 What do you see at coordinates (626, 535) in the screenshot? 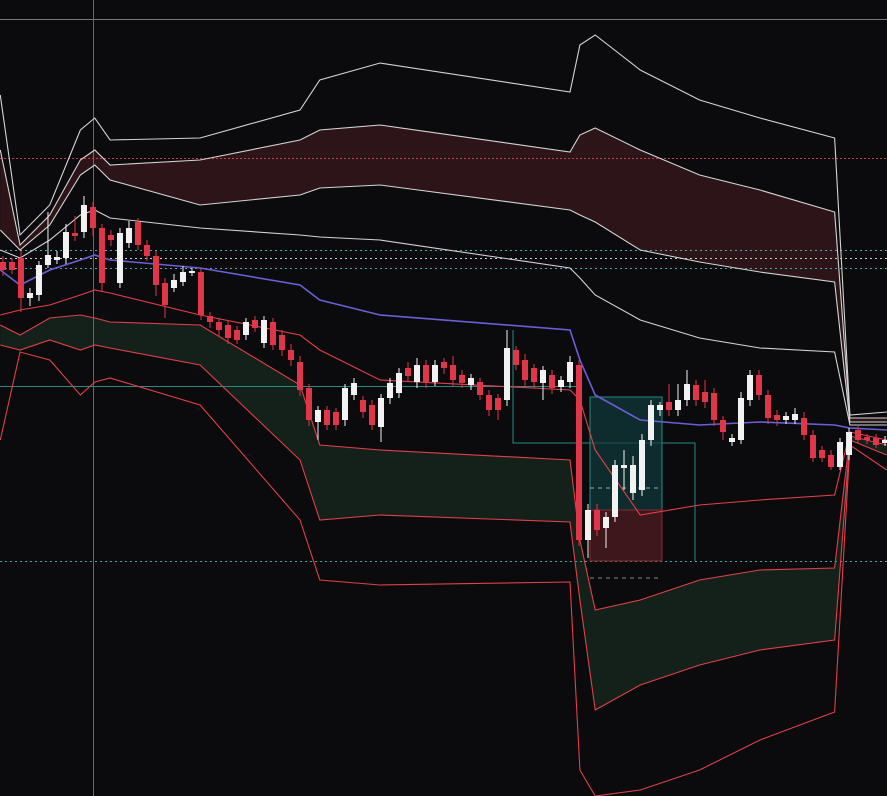
I see `stop-zone` at bounding box center [626, 535].